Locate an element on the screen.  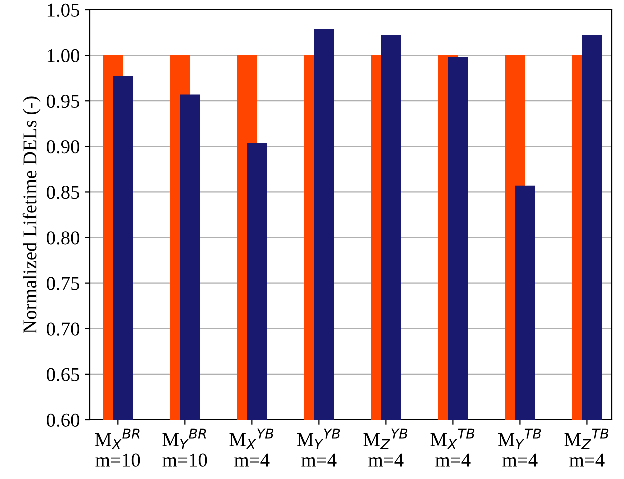
x-tick-label: M$_{Y}$$^{BR}$ m=10 is located at coordinates (185, 447).